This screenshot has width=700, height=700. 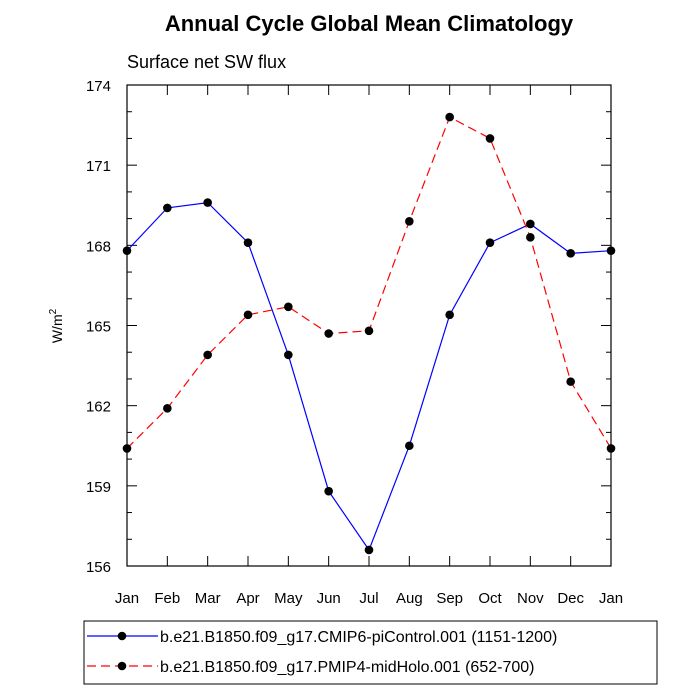 I want to click on x-tick-label: May, so click(x=288, y=598).